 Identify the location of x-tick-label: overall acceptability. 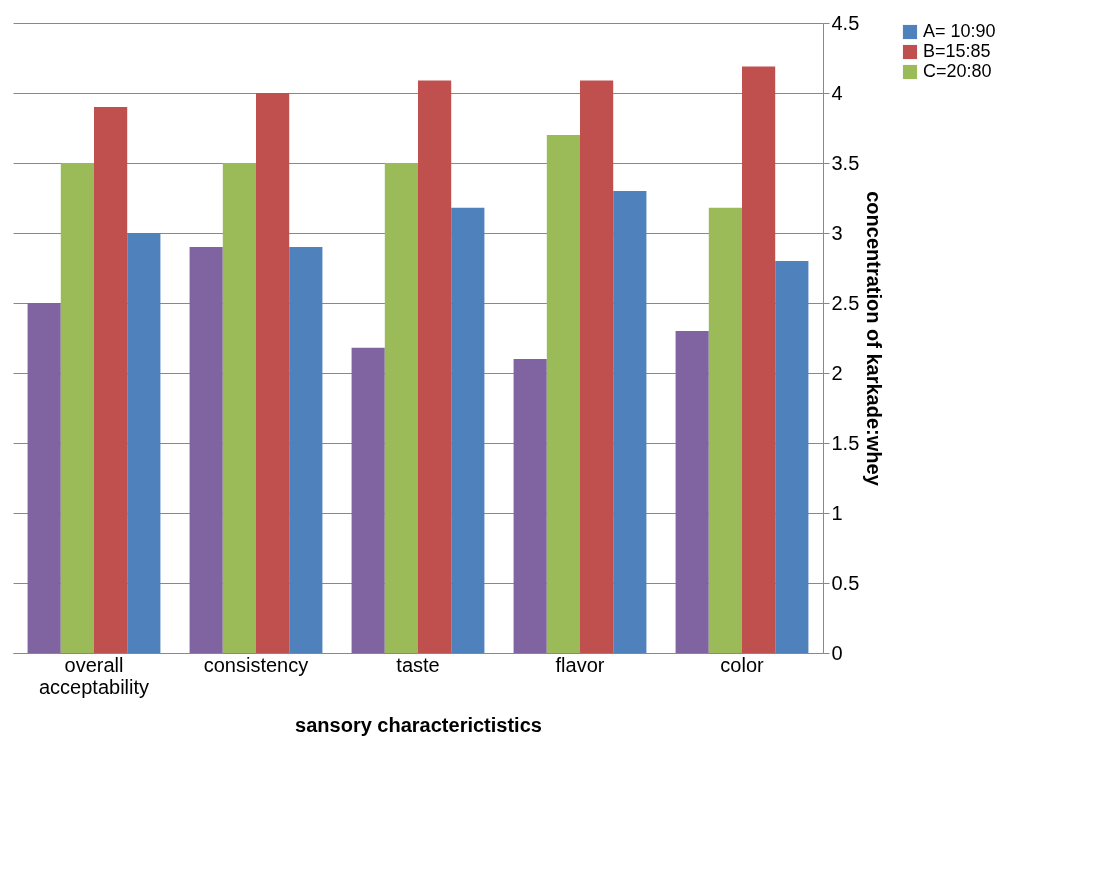
(94, 675).